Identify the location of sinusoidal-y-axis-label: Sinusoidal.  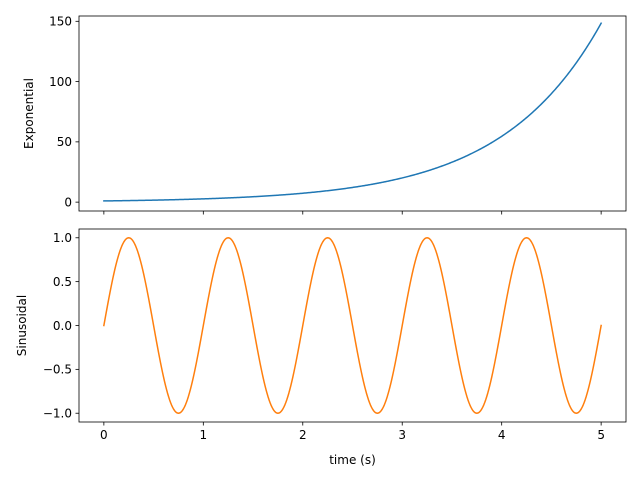
(22, 325).